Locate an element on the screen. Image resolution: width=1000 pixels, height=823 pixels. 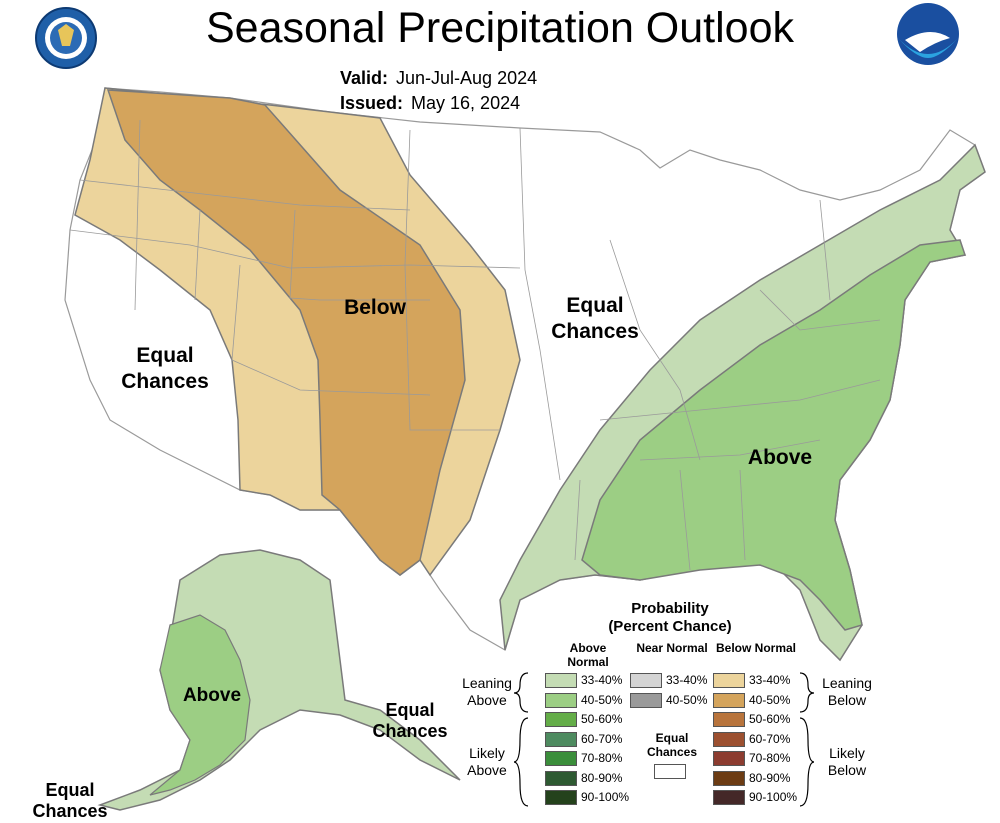
alaska-outline is located at coordinates (279, 680).